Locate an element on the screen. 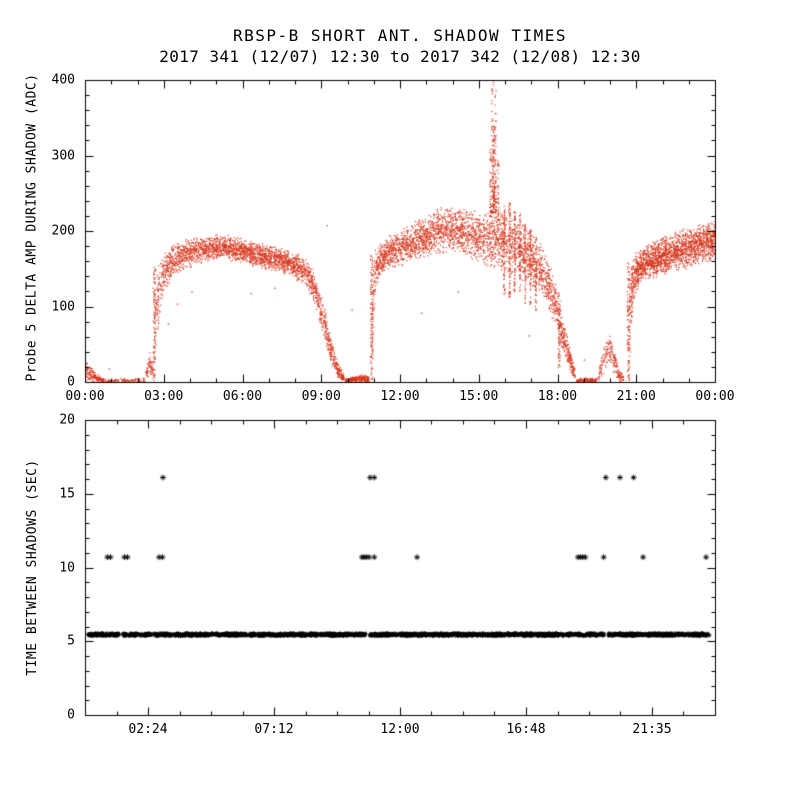 This screenshot has height=800, width=800. y-tick-label: 20 is located at coordinates (67, 420).